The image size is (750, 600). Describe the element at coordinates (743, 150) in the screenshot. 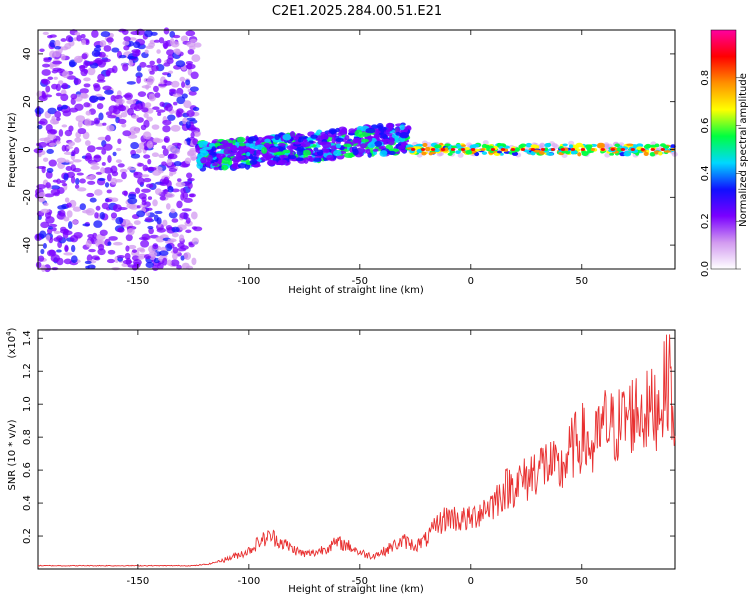

I see `colorbar-label: Normalized spectral amplitude` at that location.